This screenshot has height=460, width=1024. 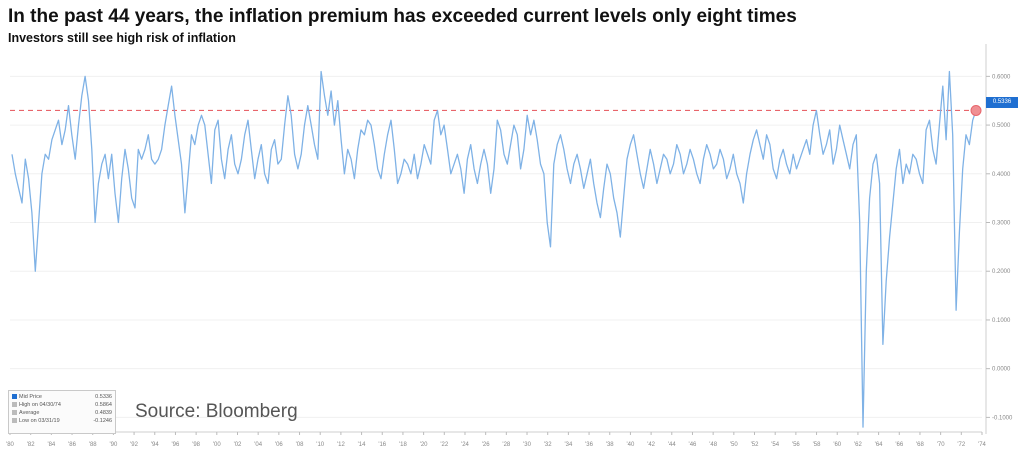 What do you see at coordinates (755, 445) in the screenshot?
I see `x-tick-label: '52` at bounding box center [755, 445].